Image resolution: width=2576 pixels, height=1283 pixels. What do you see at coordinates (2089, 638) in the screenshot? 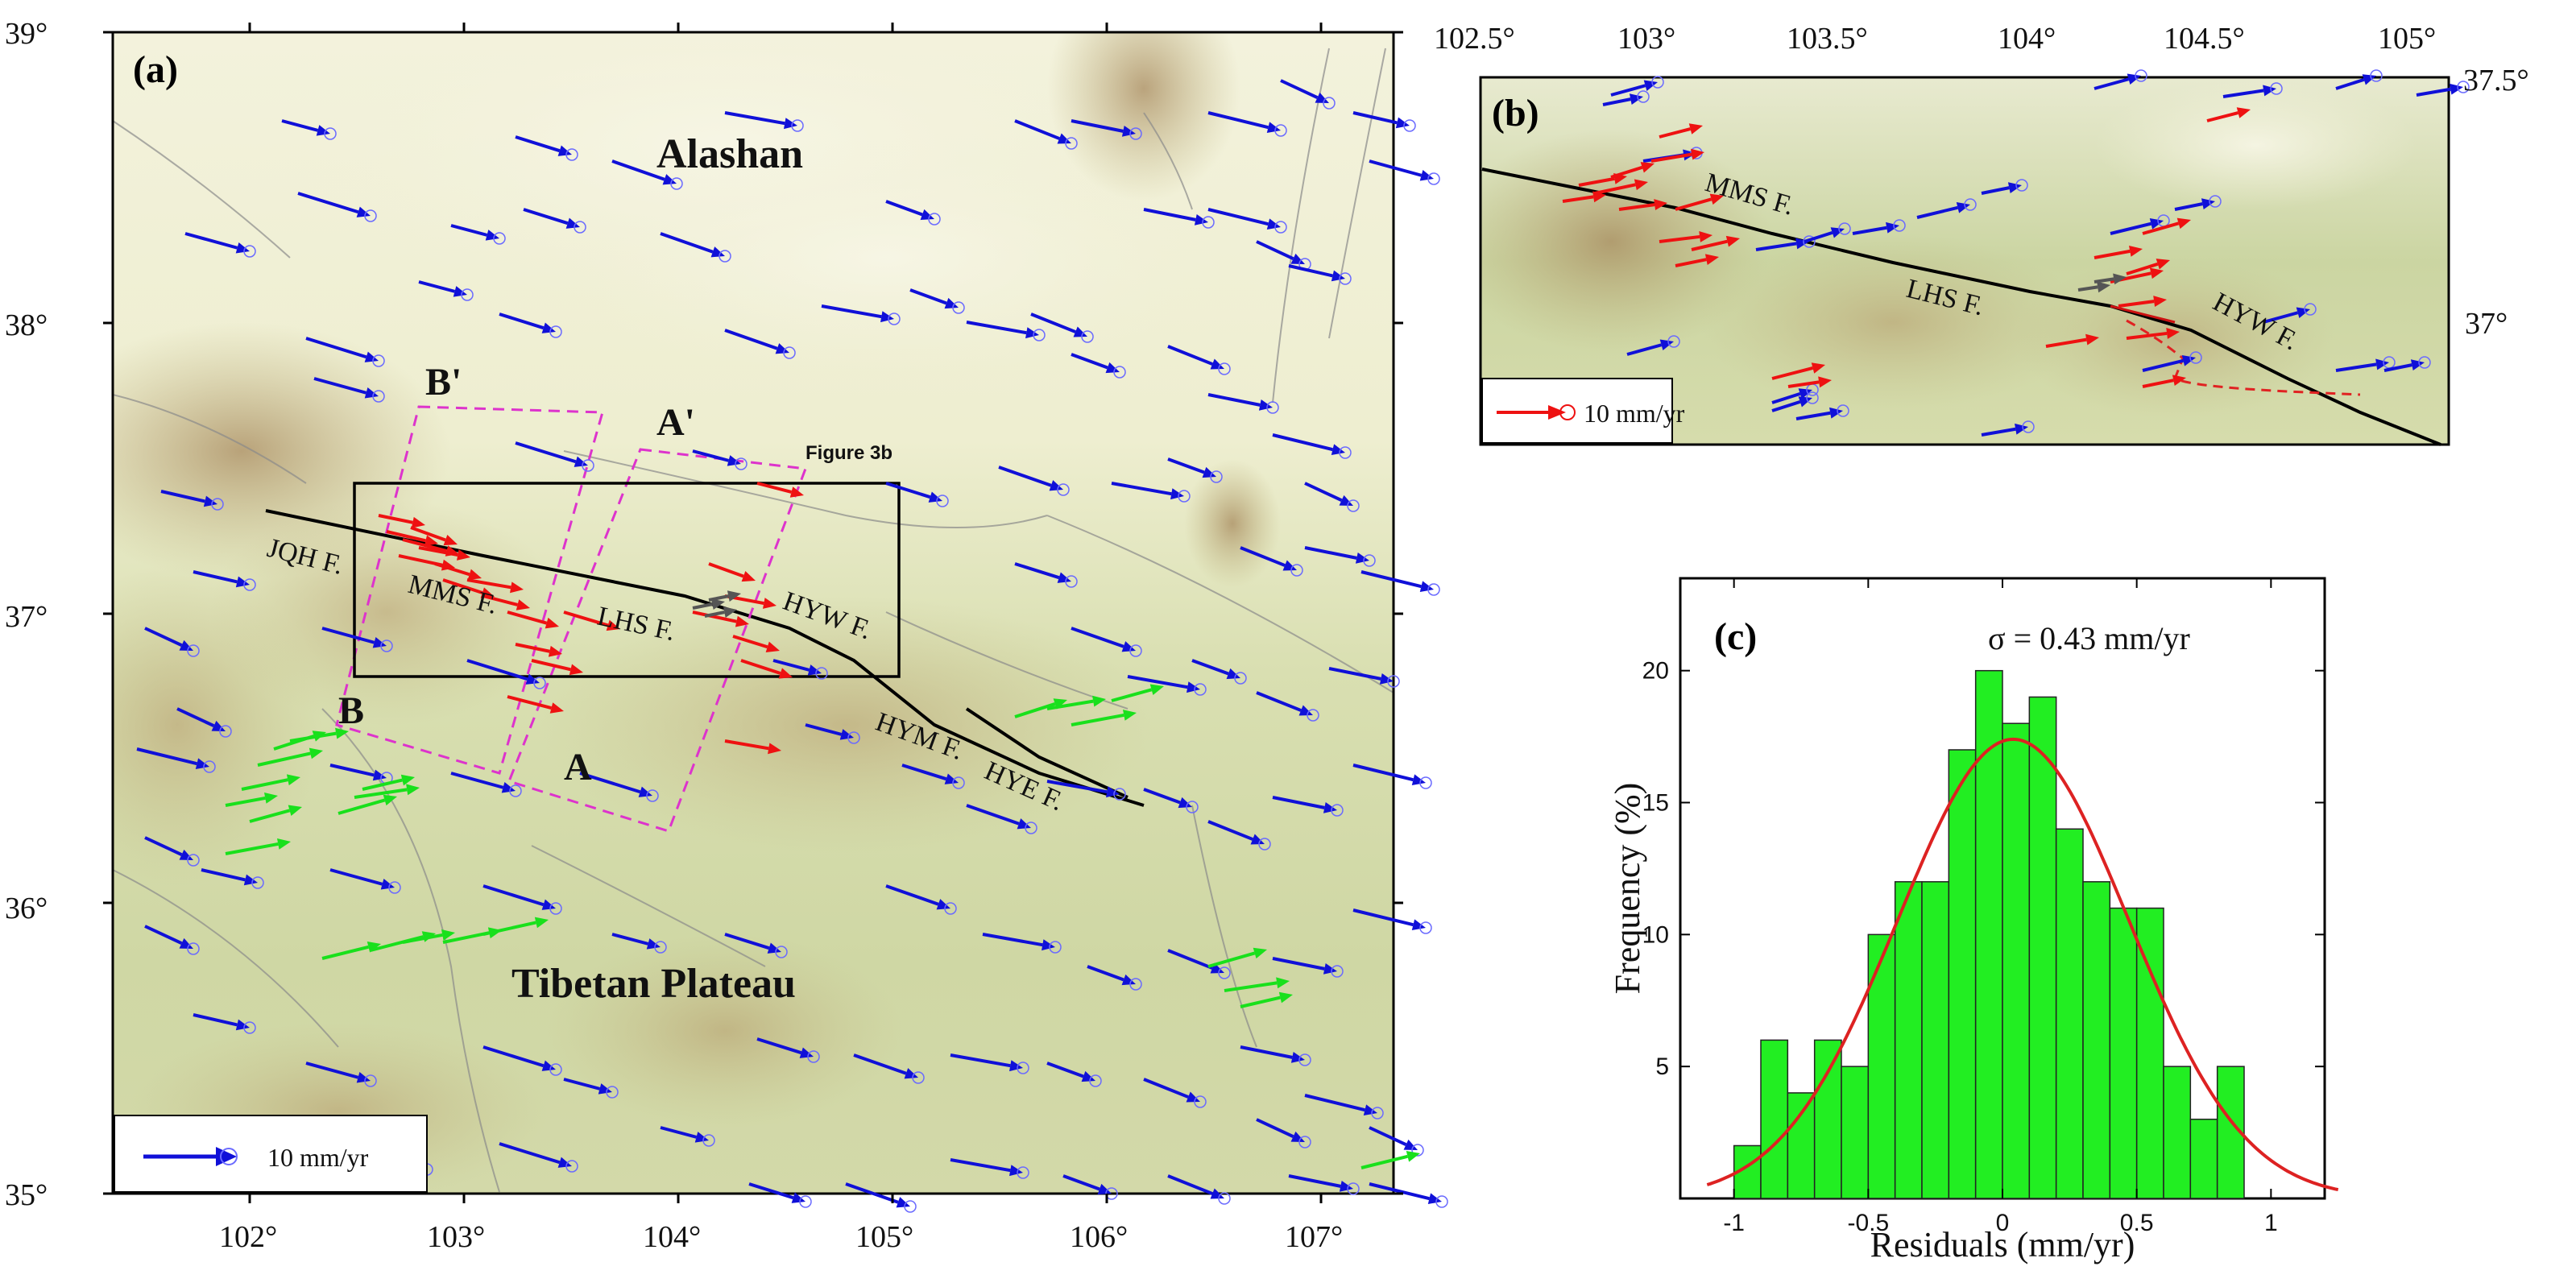
I see `sigma-annotation: σ = 0.43 mm/yr` at bounding box center [2089, 638].